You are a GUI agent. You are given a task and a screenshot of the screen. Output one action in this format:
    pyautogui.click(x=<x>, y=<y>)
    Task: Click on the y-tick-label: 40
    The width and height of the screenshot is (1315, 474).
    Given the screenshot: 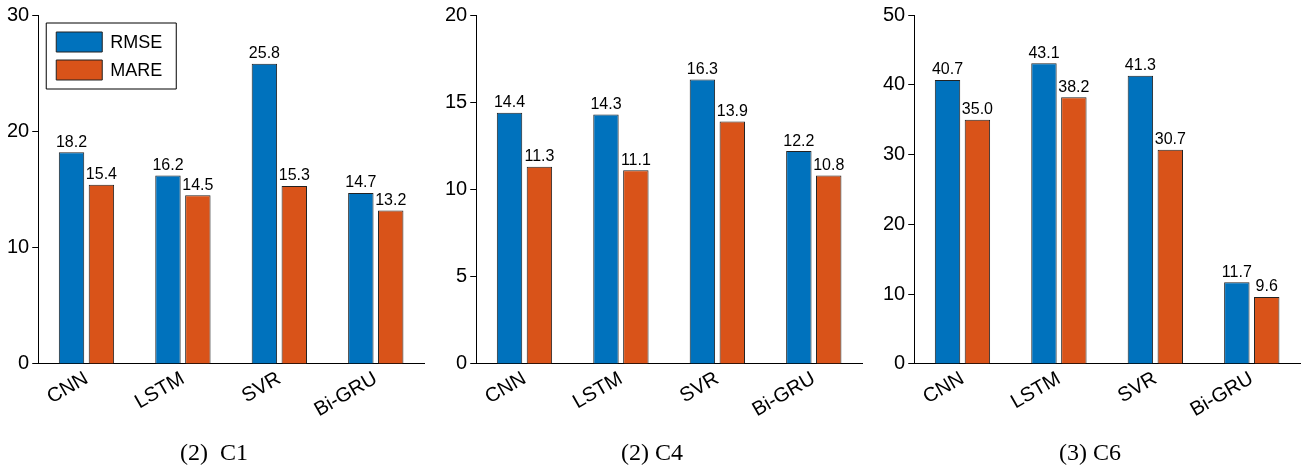 What is the action you would take?
    pyautogui.click(x=894, y=83)
    